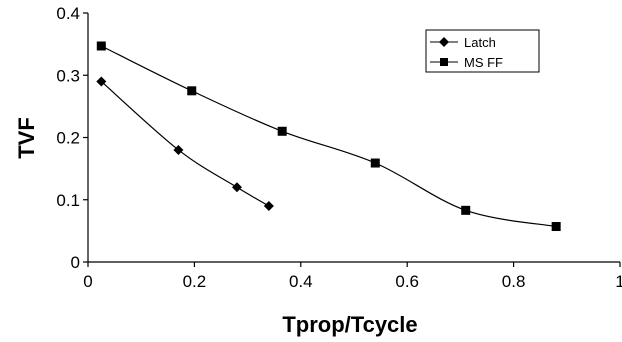  Describe the element at coordinates (87, 281) in the screenshot. I see `x-tick-label: 0` at that location.